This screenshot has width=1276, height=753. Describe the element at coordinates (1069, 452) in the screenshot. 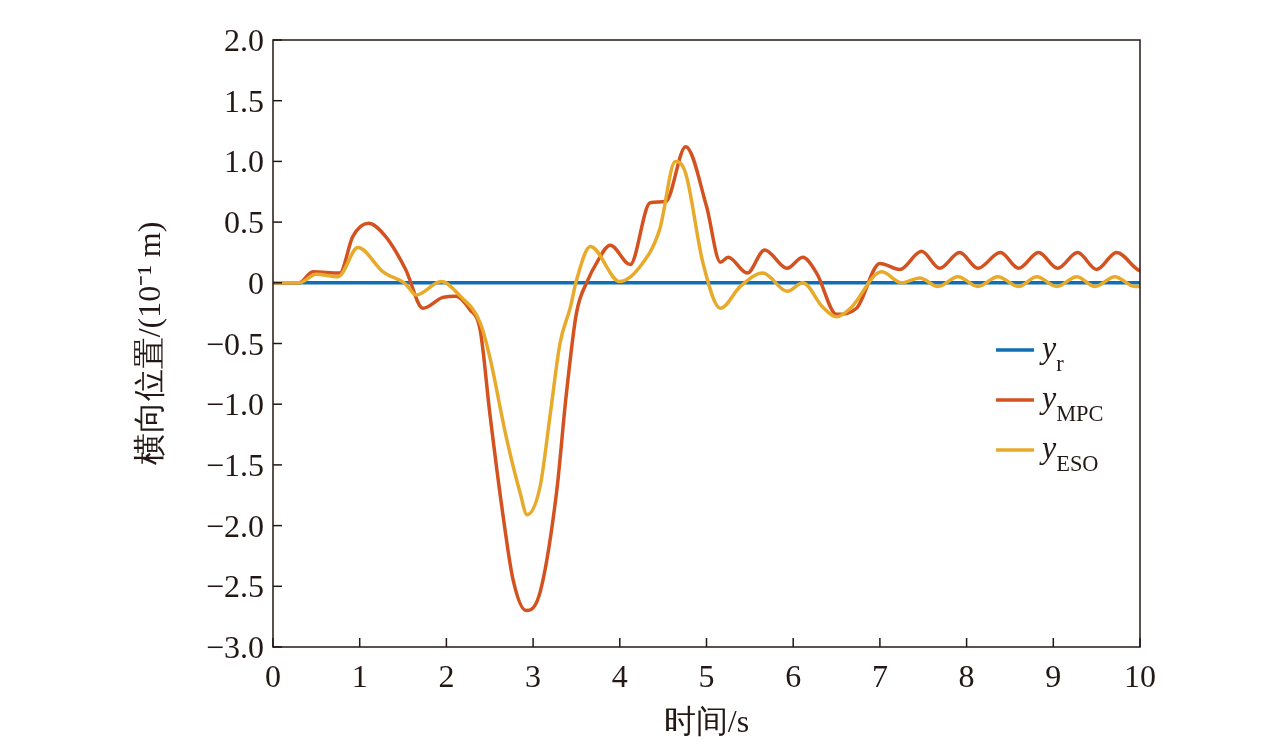

I see `legend-label: y$_{ESO}$` at that location.